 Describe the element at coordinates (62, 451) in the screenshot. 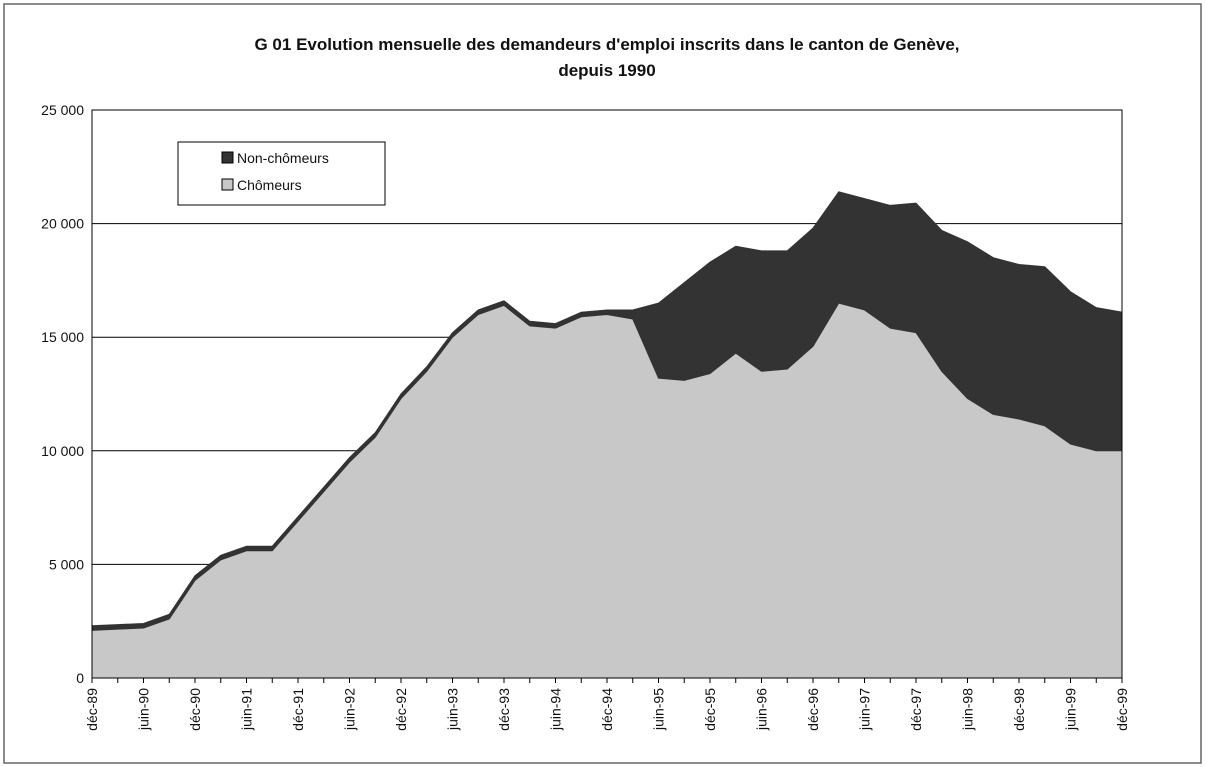

I see `y-tick-label: 10 000` at that location.